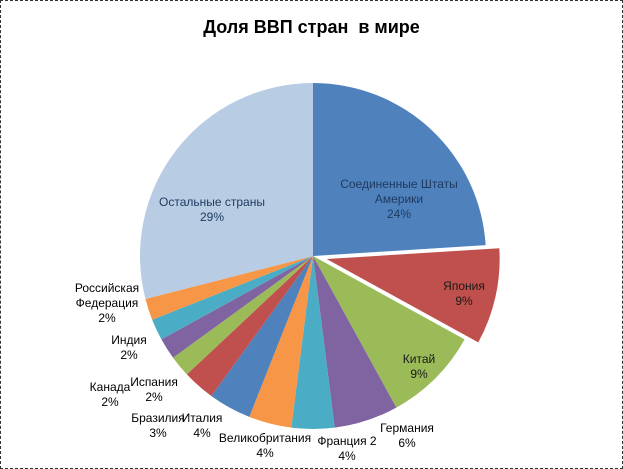  Describe the element at coordinates (347, 456) in the screenshot. I see `slice-label-pct-france: 4%` at that location.